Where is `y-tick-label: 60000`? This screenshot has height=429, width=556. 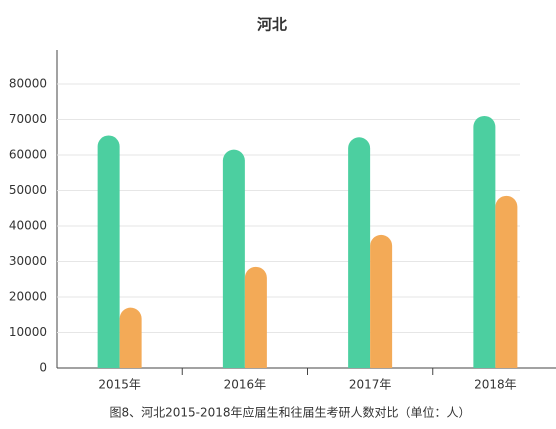 y-tick-label: 60000 is located at coordinates (28, 155).